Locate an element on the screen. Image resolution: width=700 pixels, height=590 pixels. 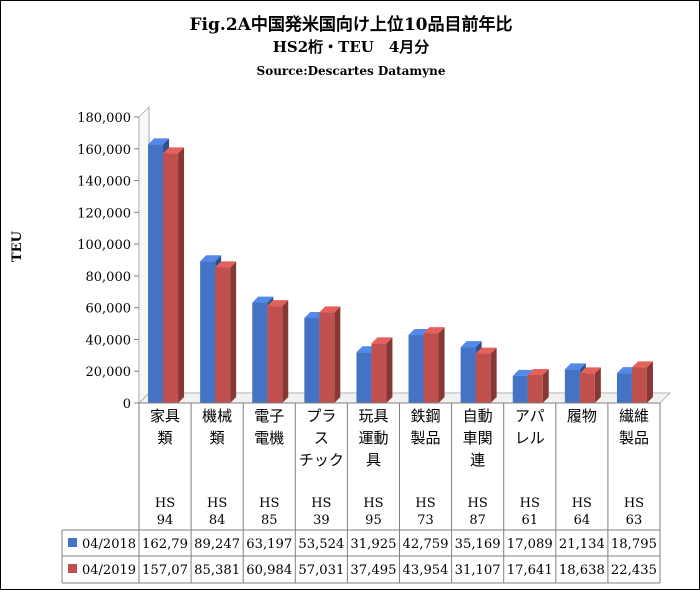
category-hs-code: 61 is located at coordinates (529, 520).